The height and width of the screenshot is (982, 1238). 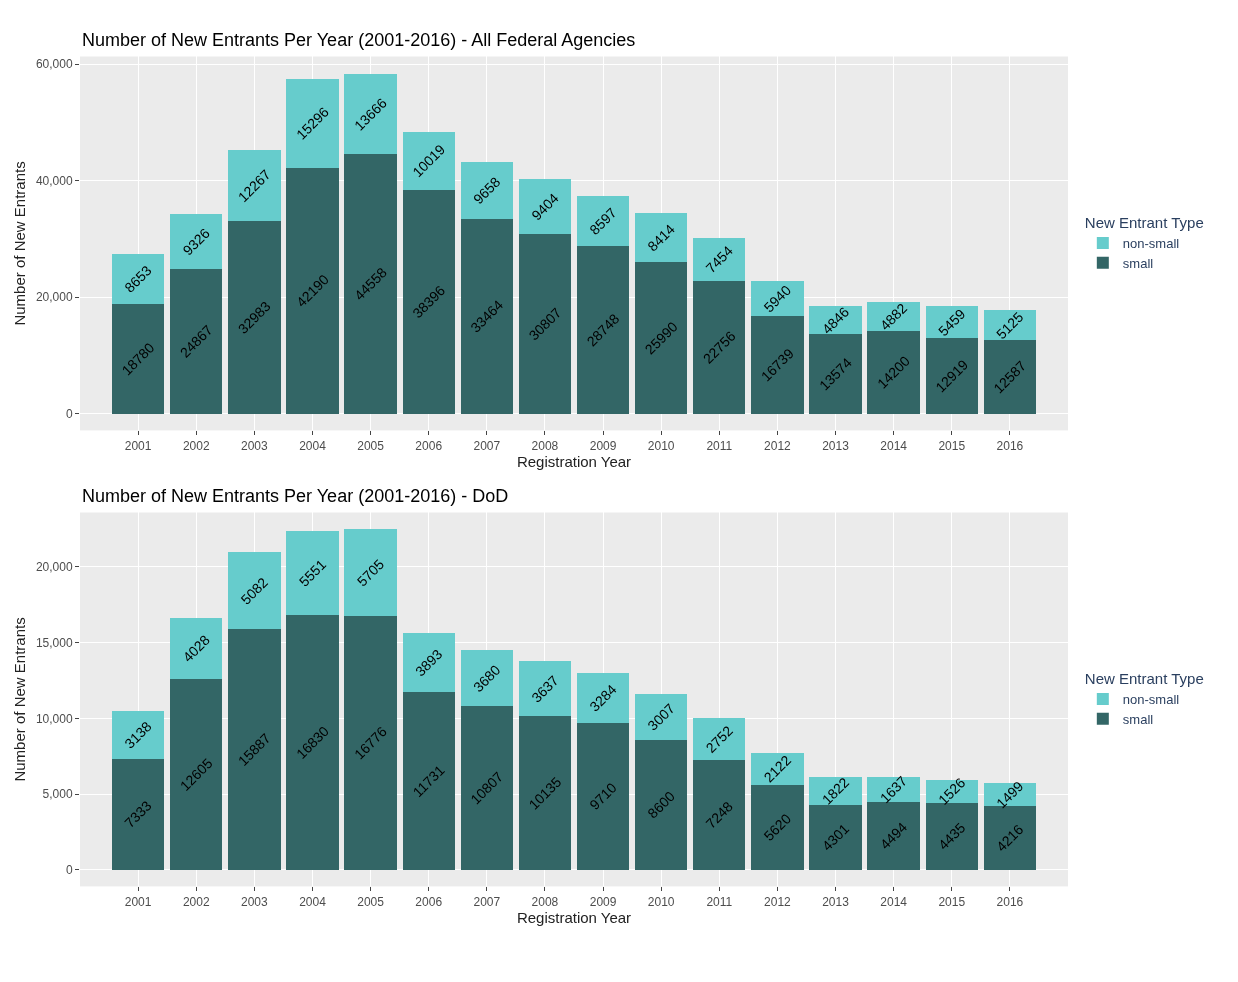 What do you see at coordinates (603, 901) in the screenshot?
I see `x-tick-label: 2009` at bounding box center [603, 901].